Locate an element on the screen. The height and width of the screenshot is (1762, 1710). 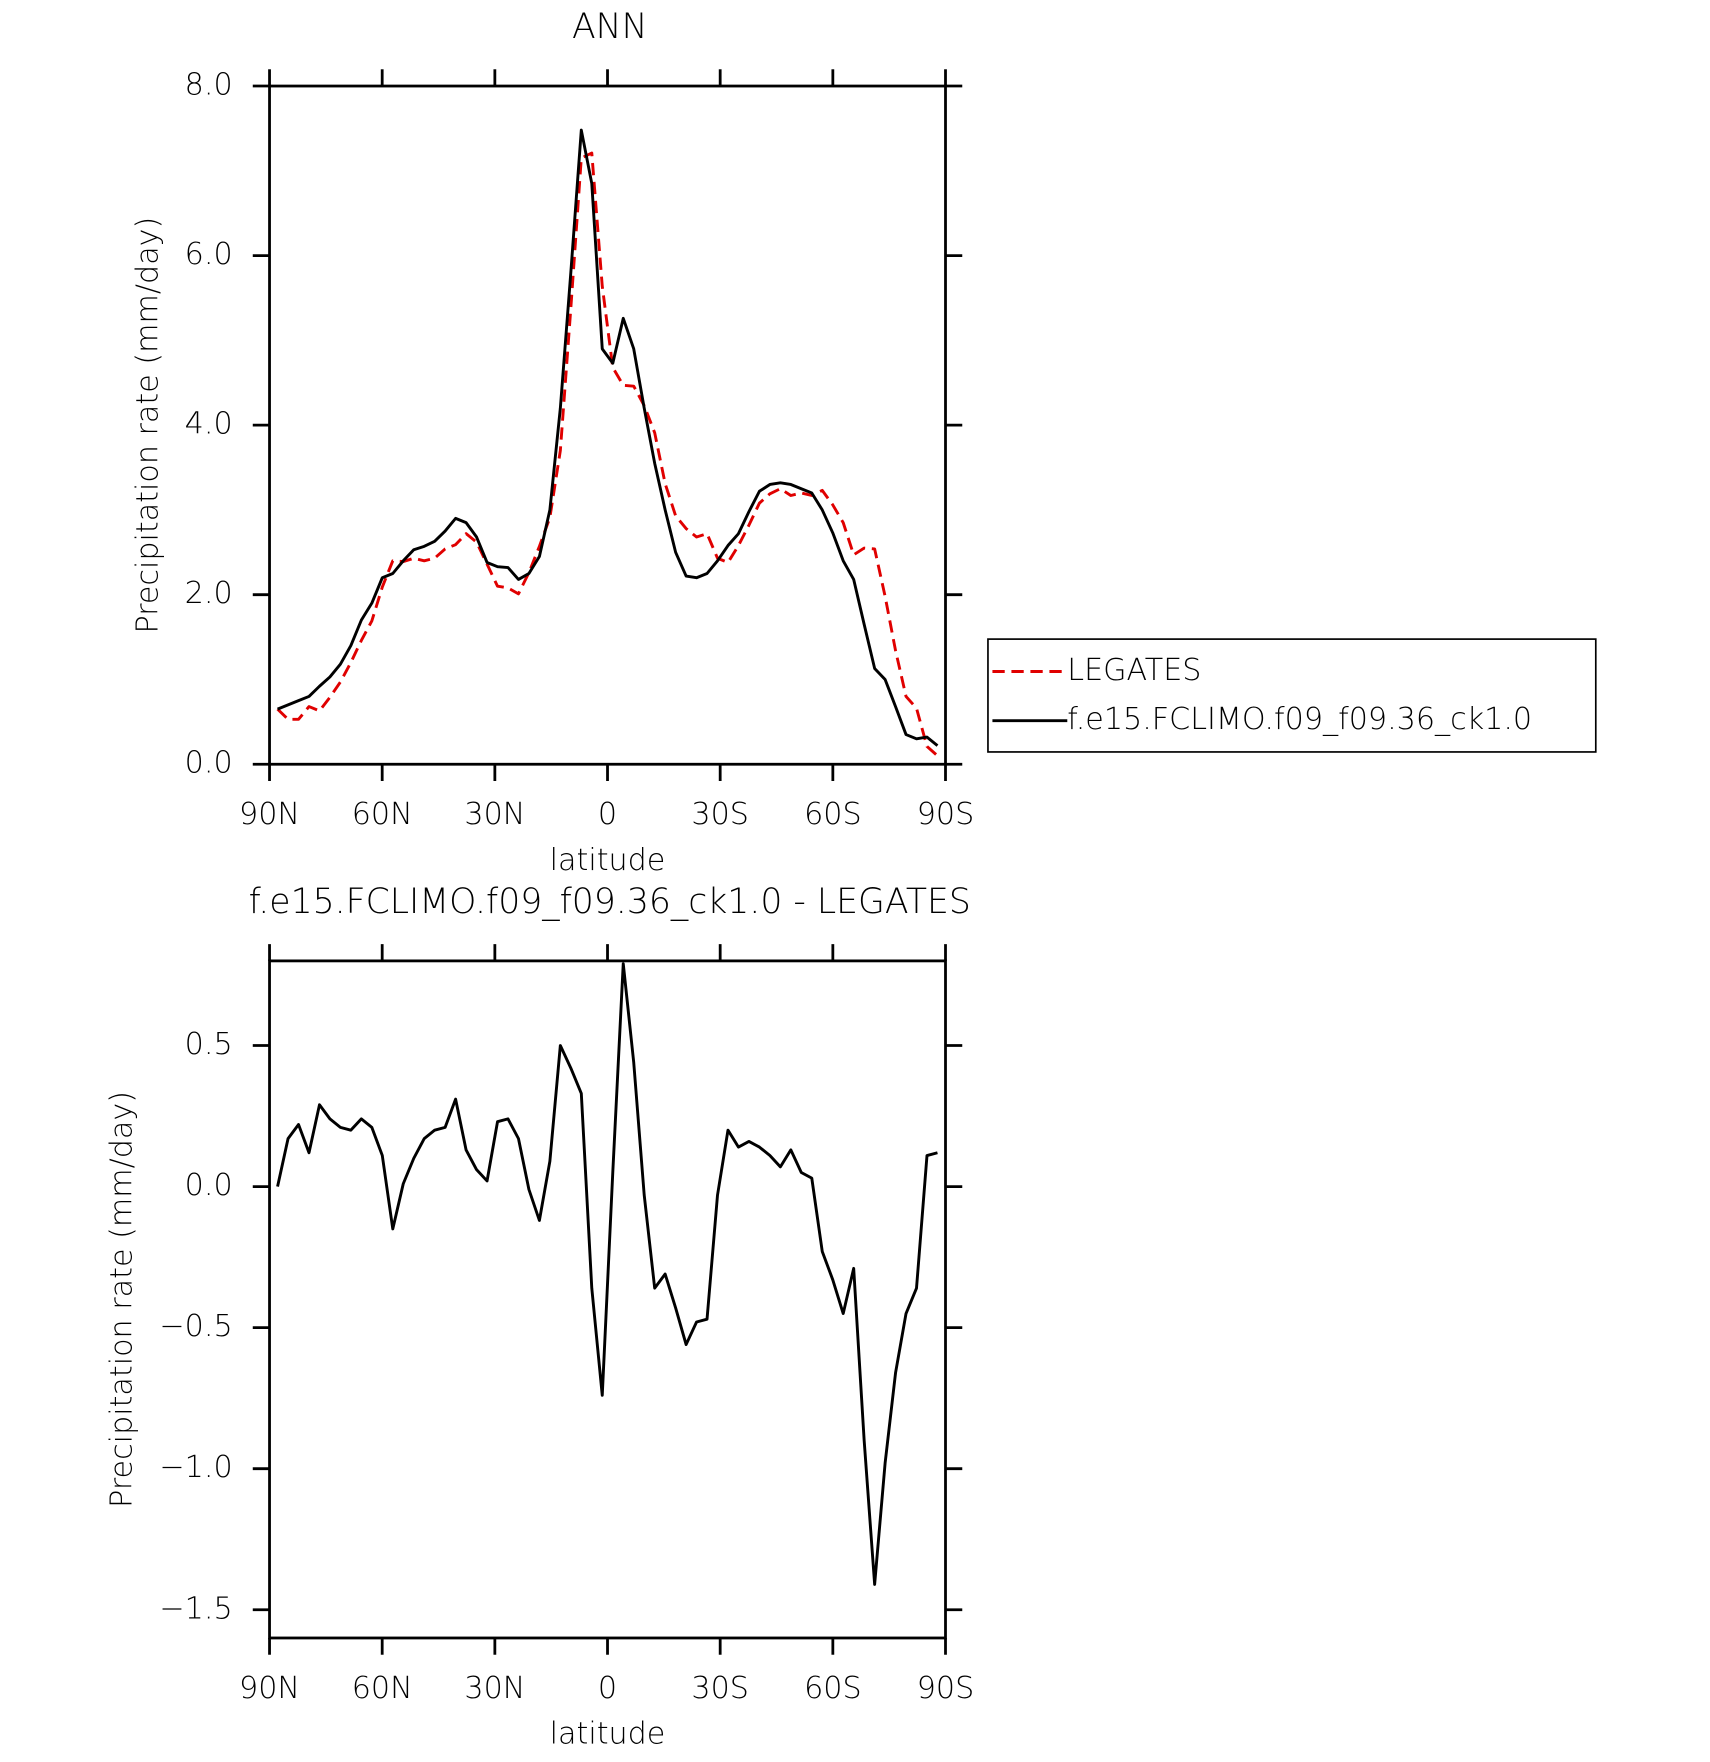
y-tick-label: 2.0 is located at coordinates (209, 593).